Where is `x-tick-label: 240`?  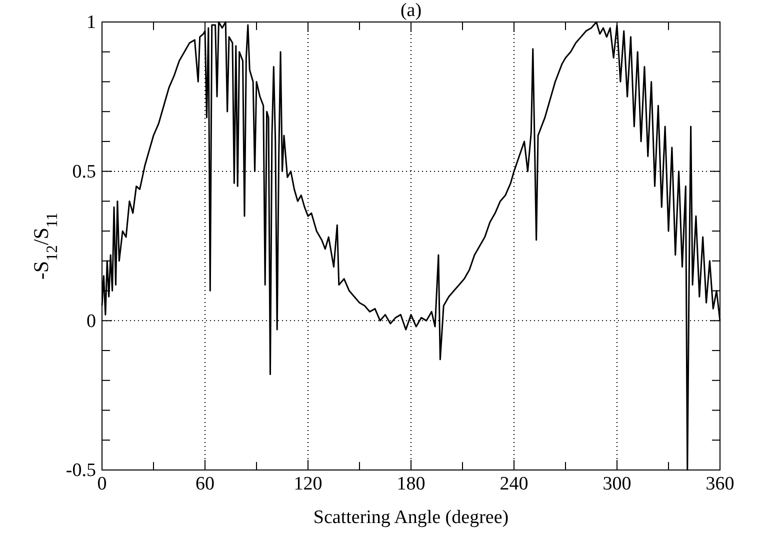 x-tick-label: 240 is located at coordinates (514, 483).